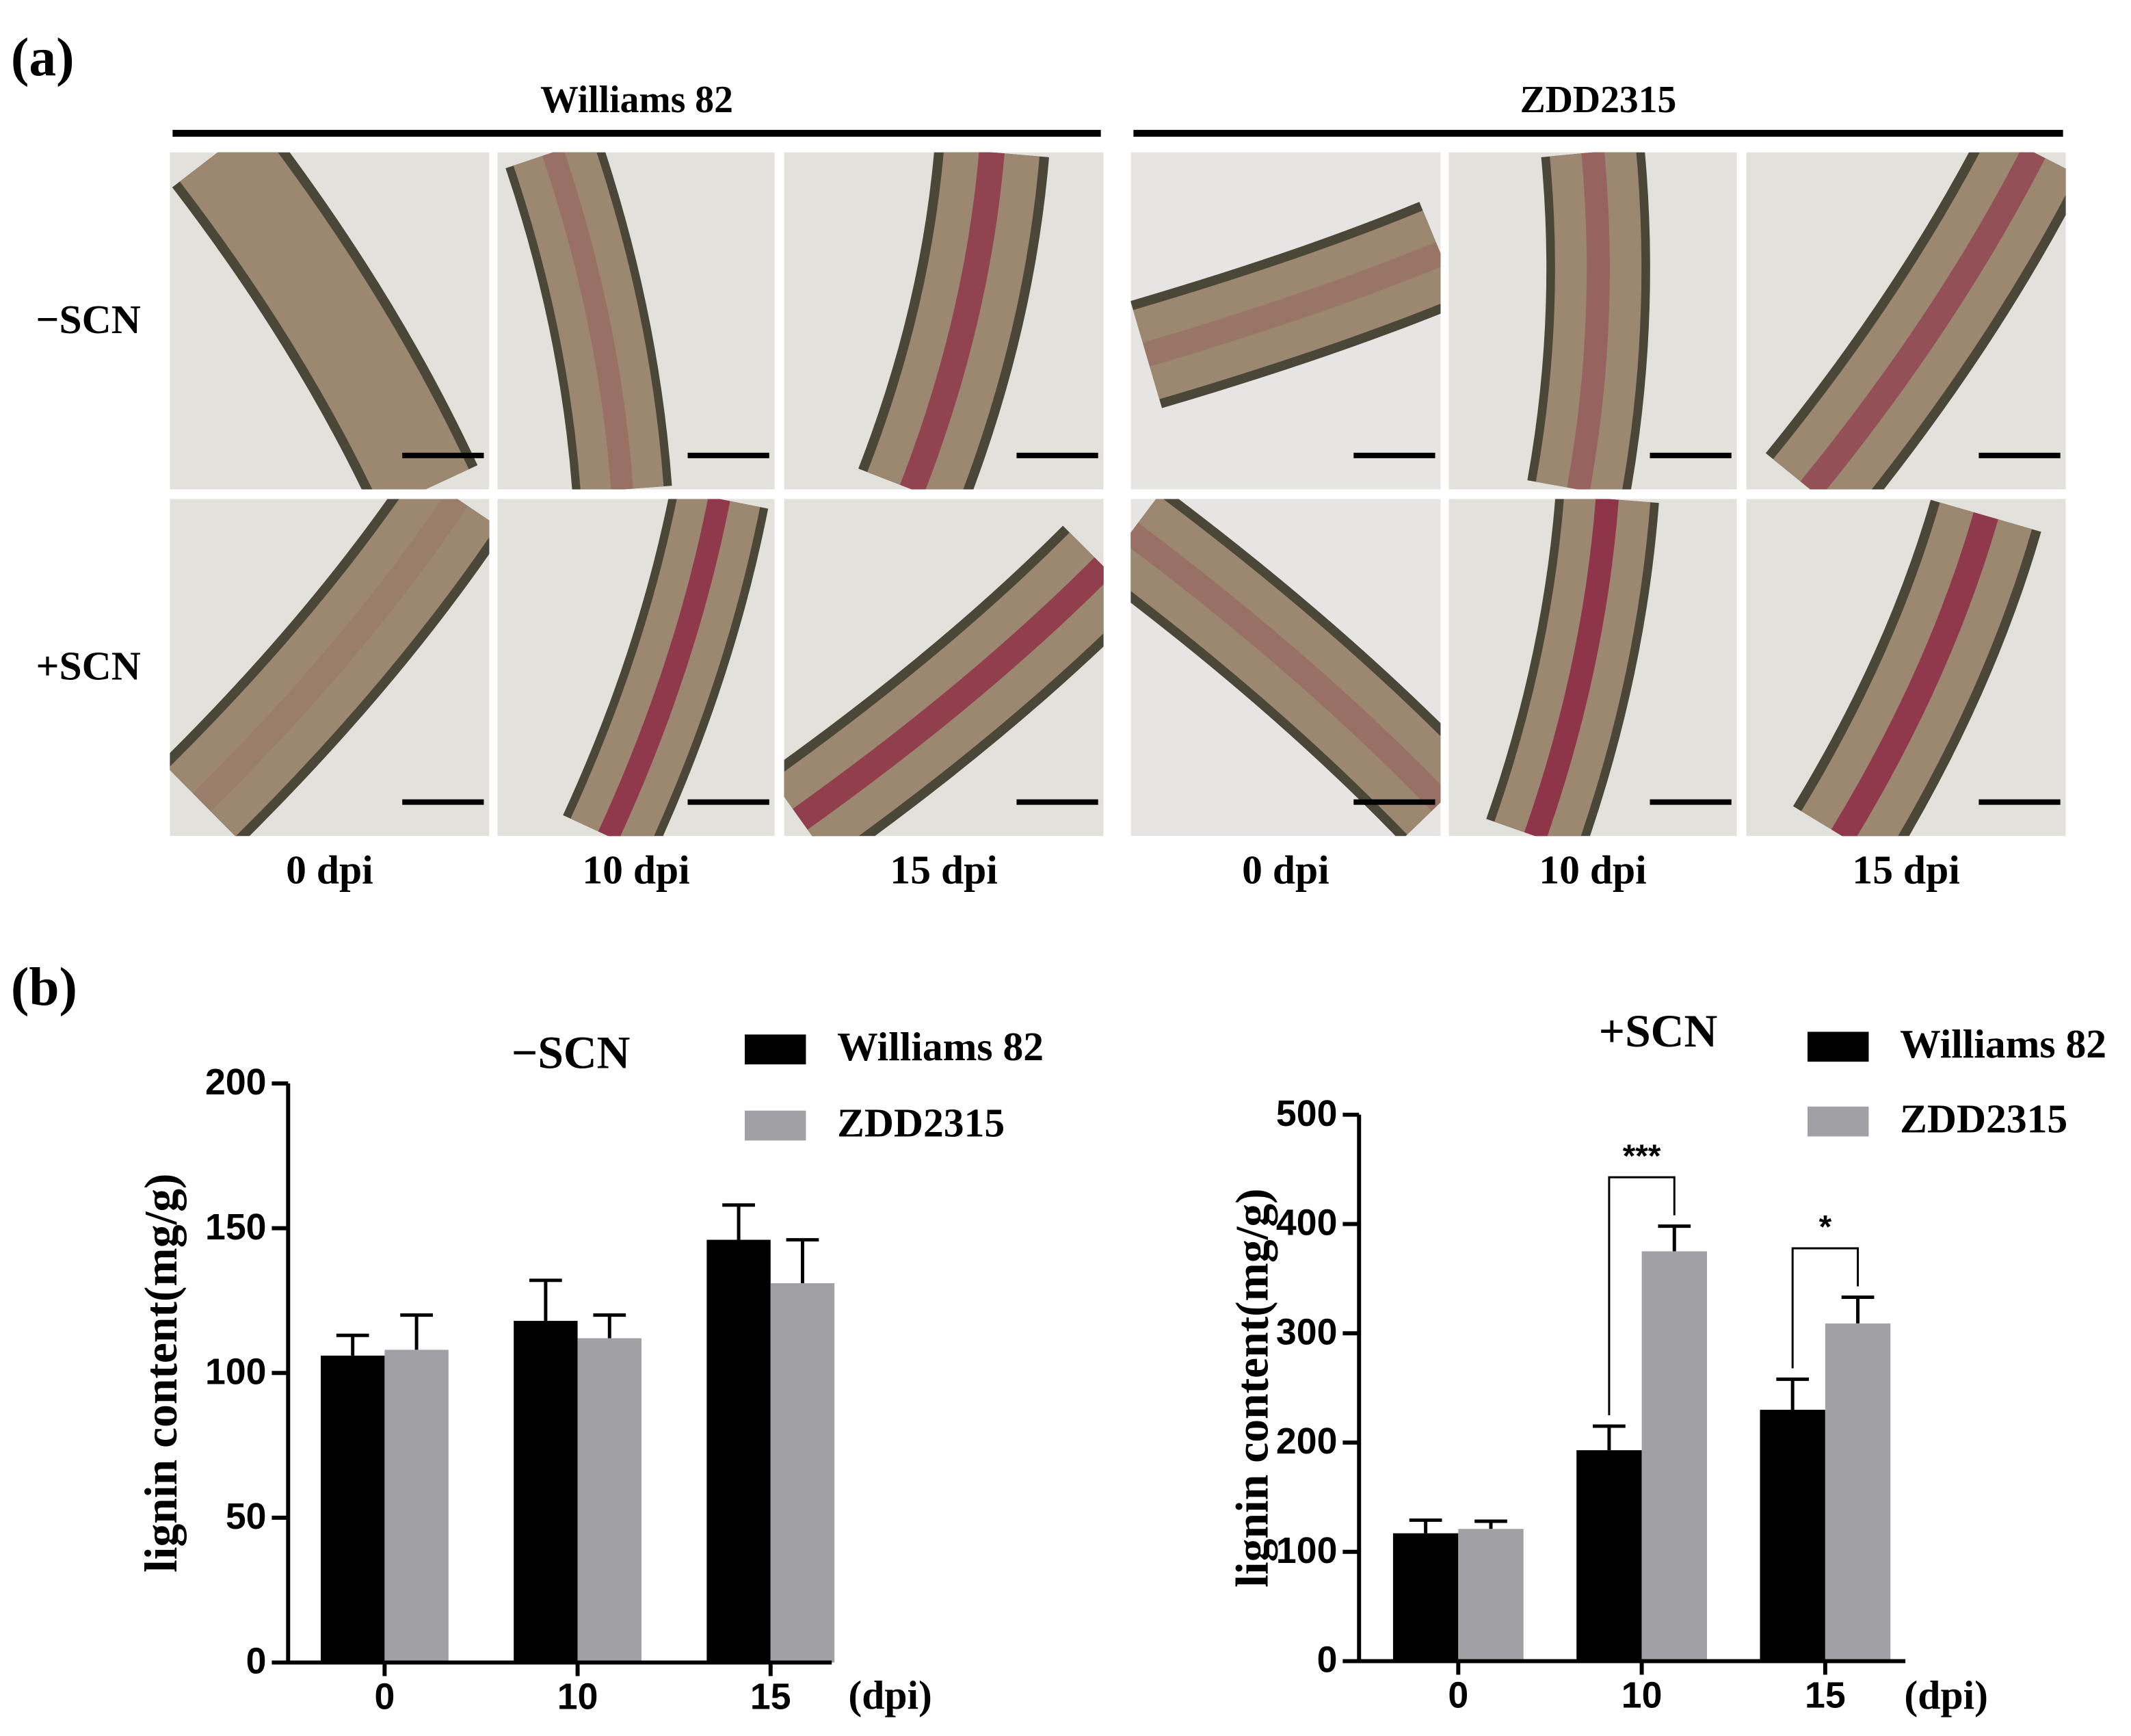  Describe the element at coordinates (571, 1053) in the screenshot. I see `chart-title: −SCN` at that location.